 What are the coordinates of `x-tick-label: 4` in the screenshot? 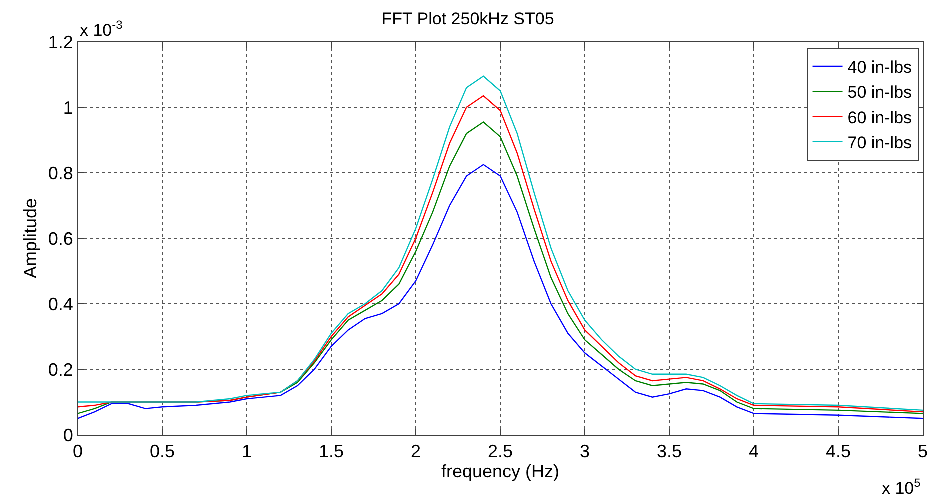 It's located at (754, 452).